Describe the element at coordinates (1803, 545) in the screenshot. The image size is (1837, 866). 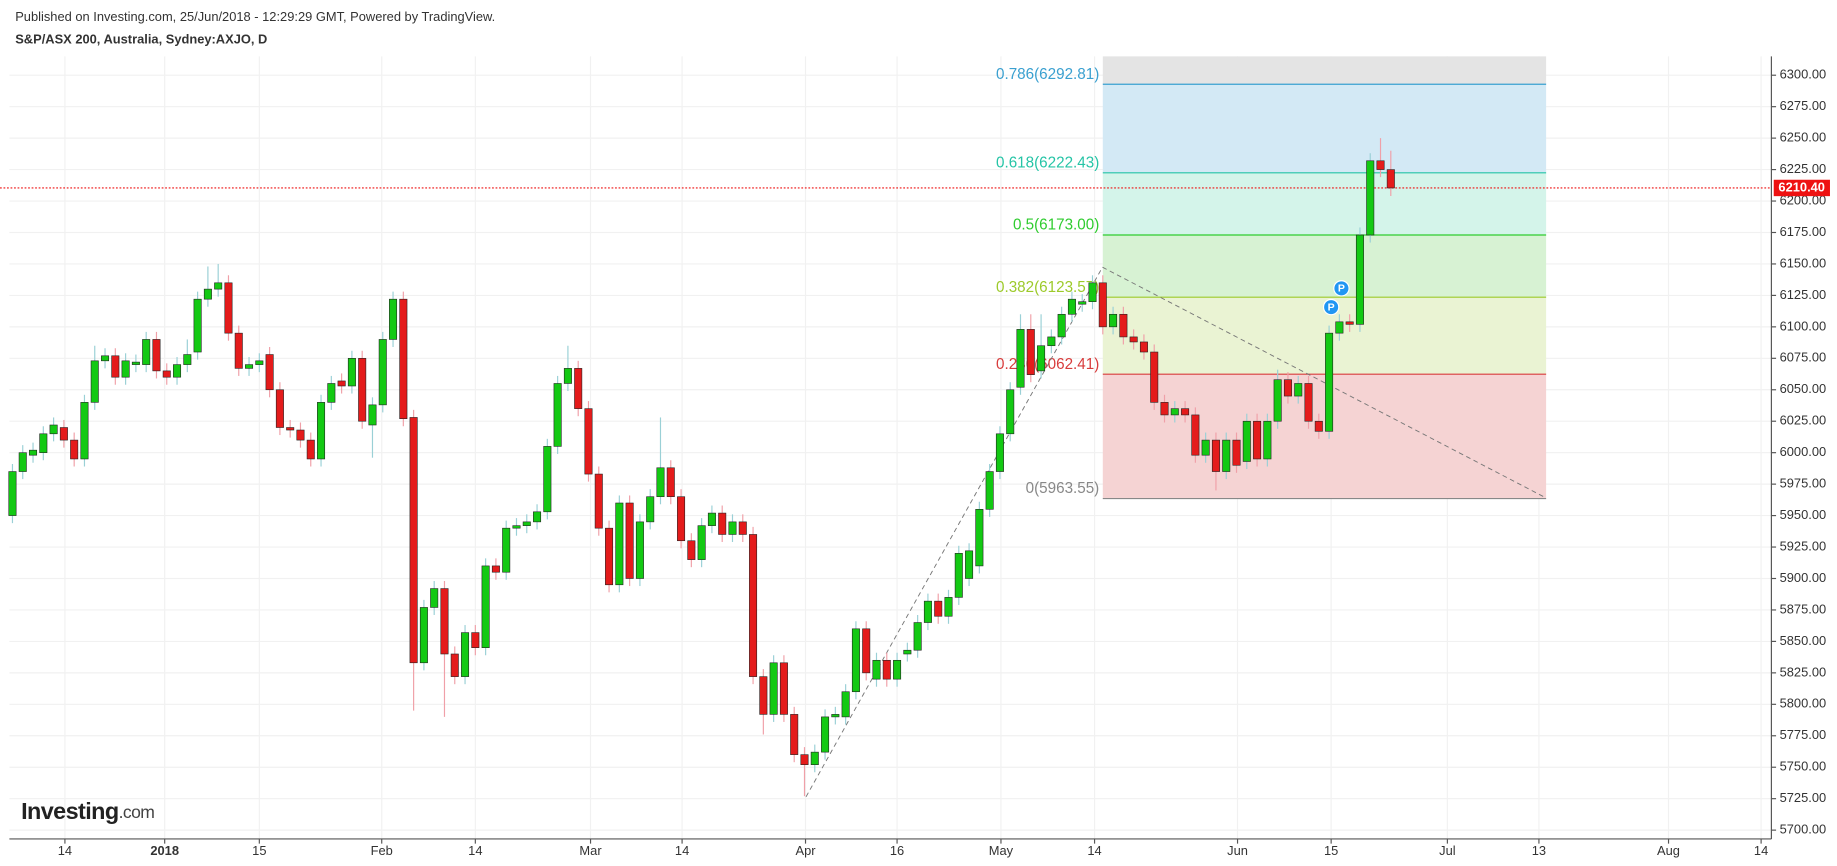
I see `y-tick-label: 5925.00` at that location.